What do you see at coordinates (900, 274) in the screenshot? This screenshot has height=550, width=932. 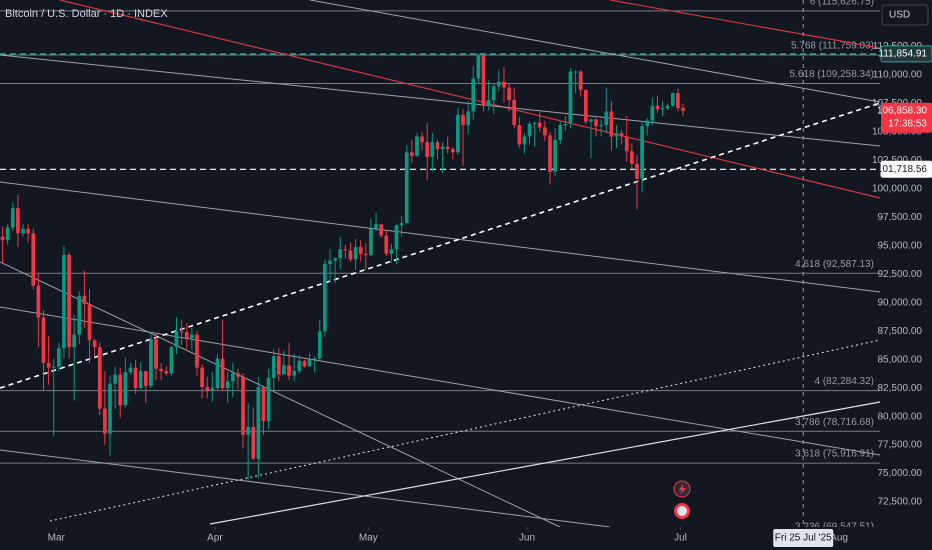 I see `y-tick-label: 92,500.00` at bounding box center [900, 274].